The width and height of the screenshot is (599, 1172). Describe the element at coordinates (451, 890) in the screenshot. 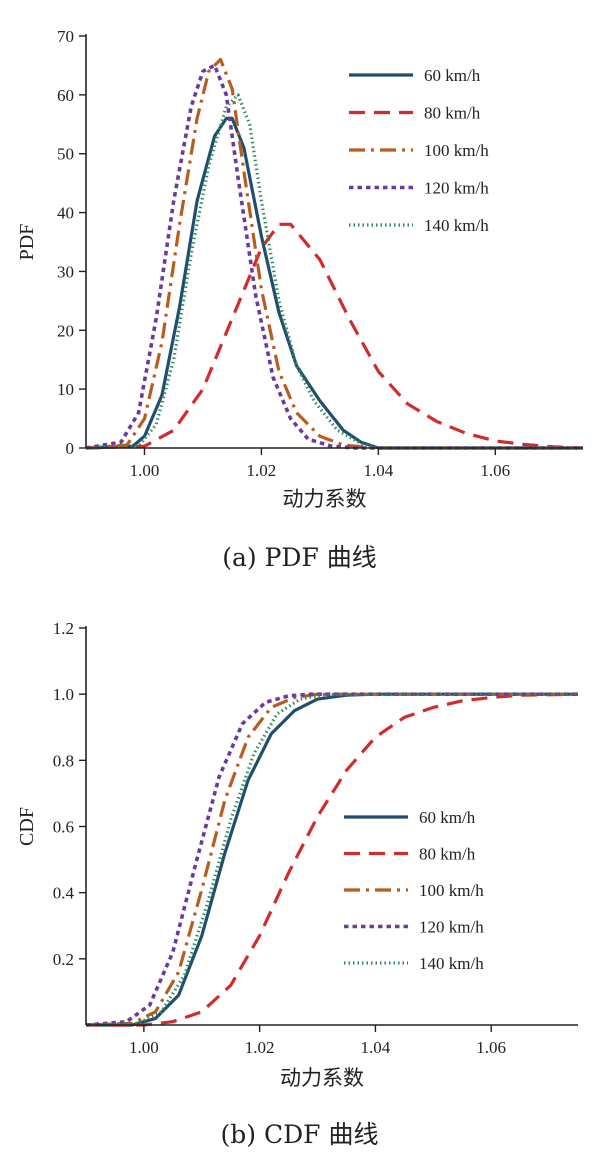

I see `cdf-legend-label: 100 km/h` at that location.